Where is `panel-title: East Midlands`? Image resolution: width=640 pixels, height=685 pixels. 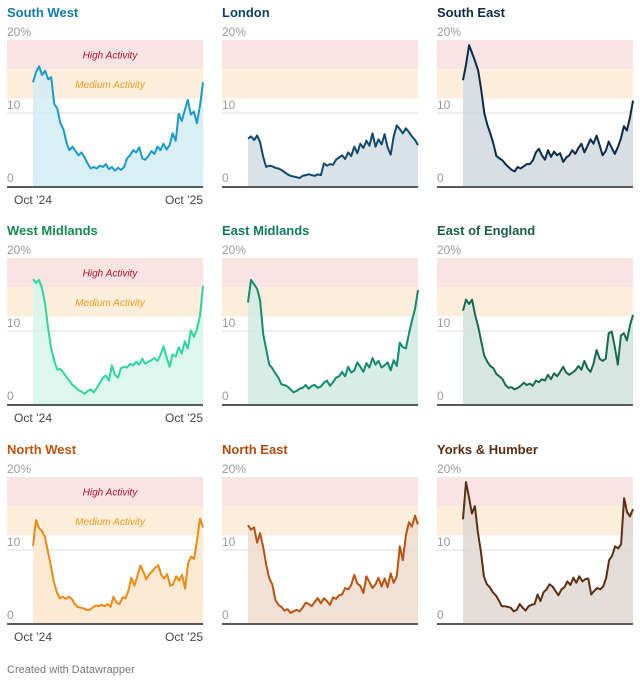 panel-title: East Midlands is located at coordinates (266, 230).